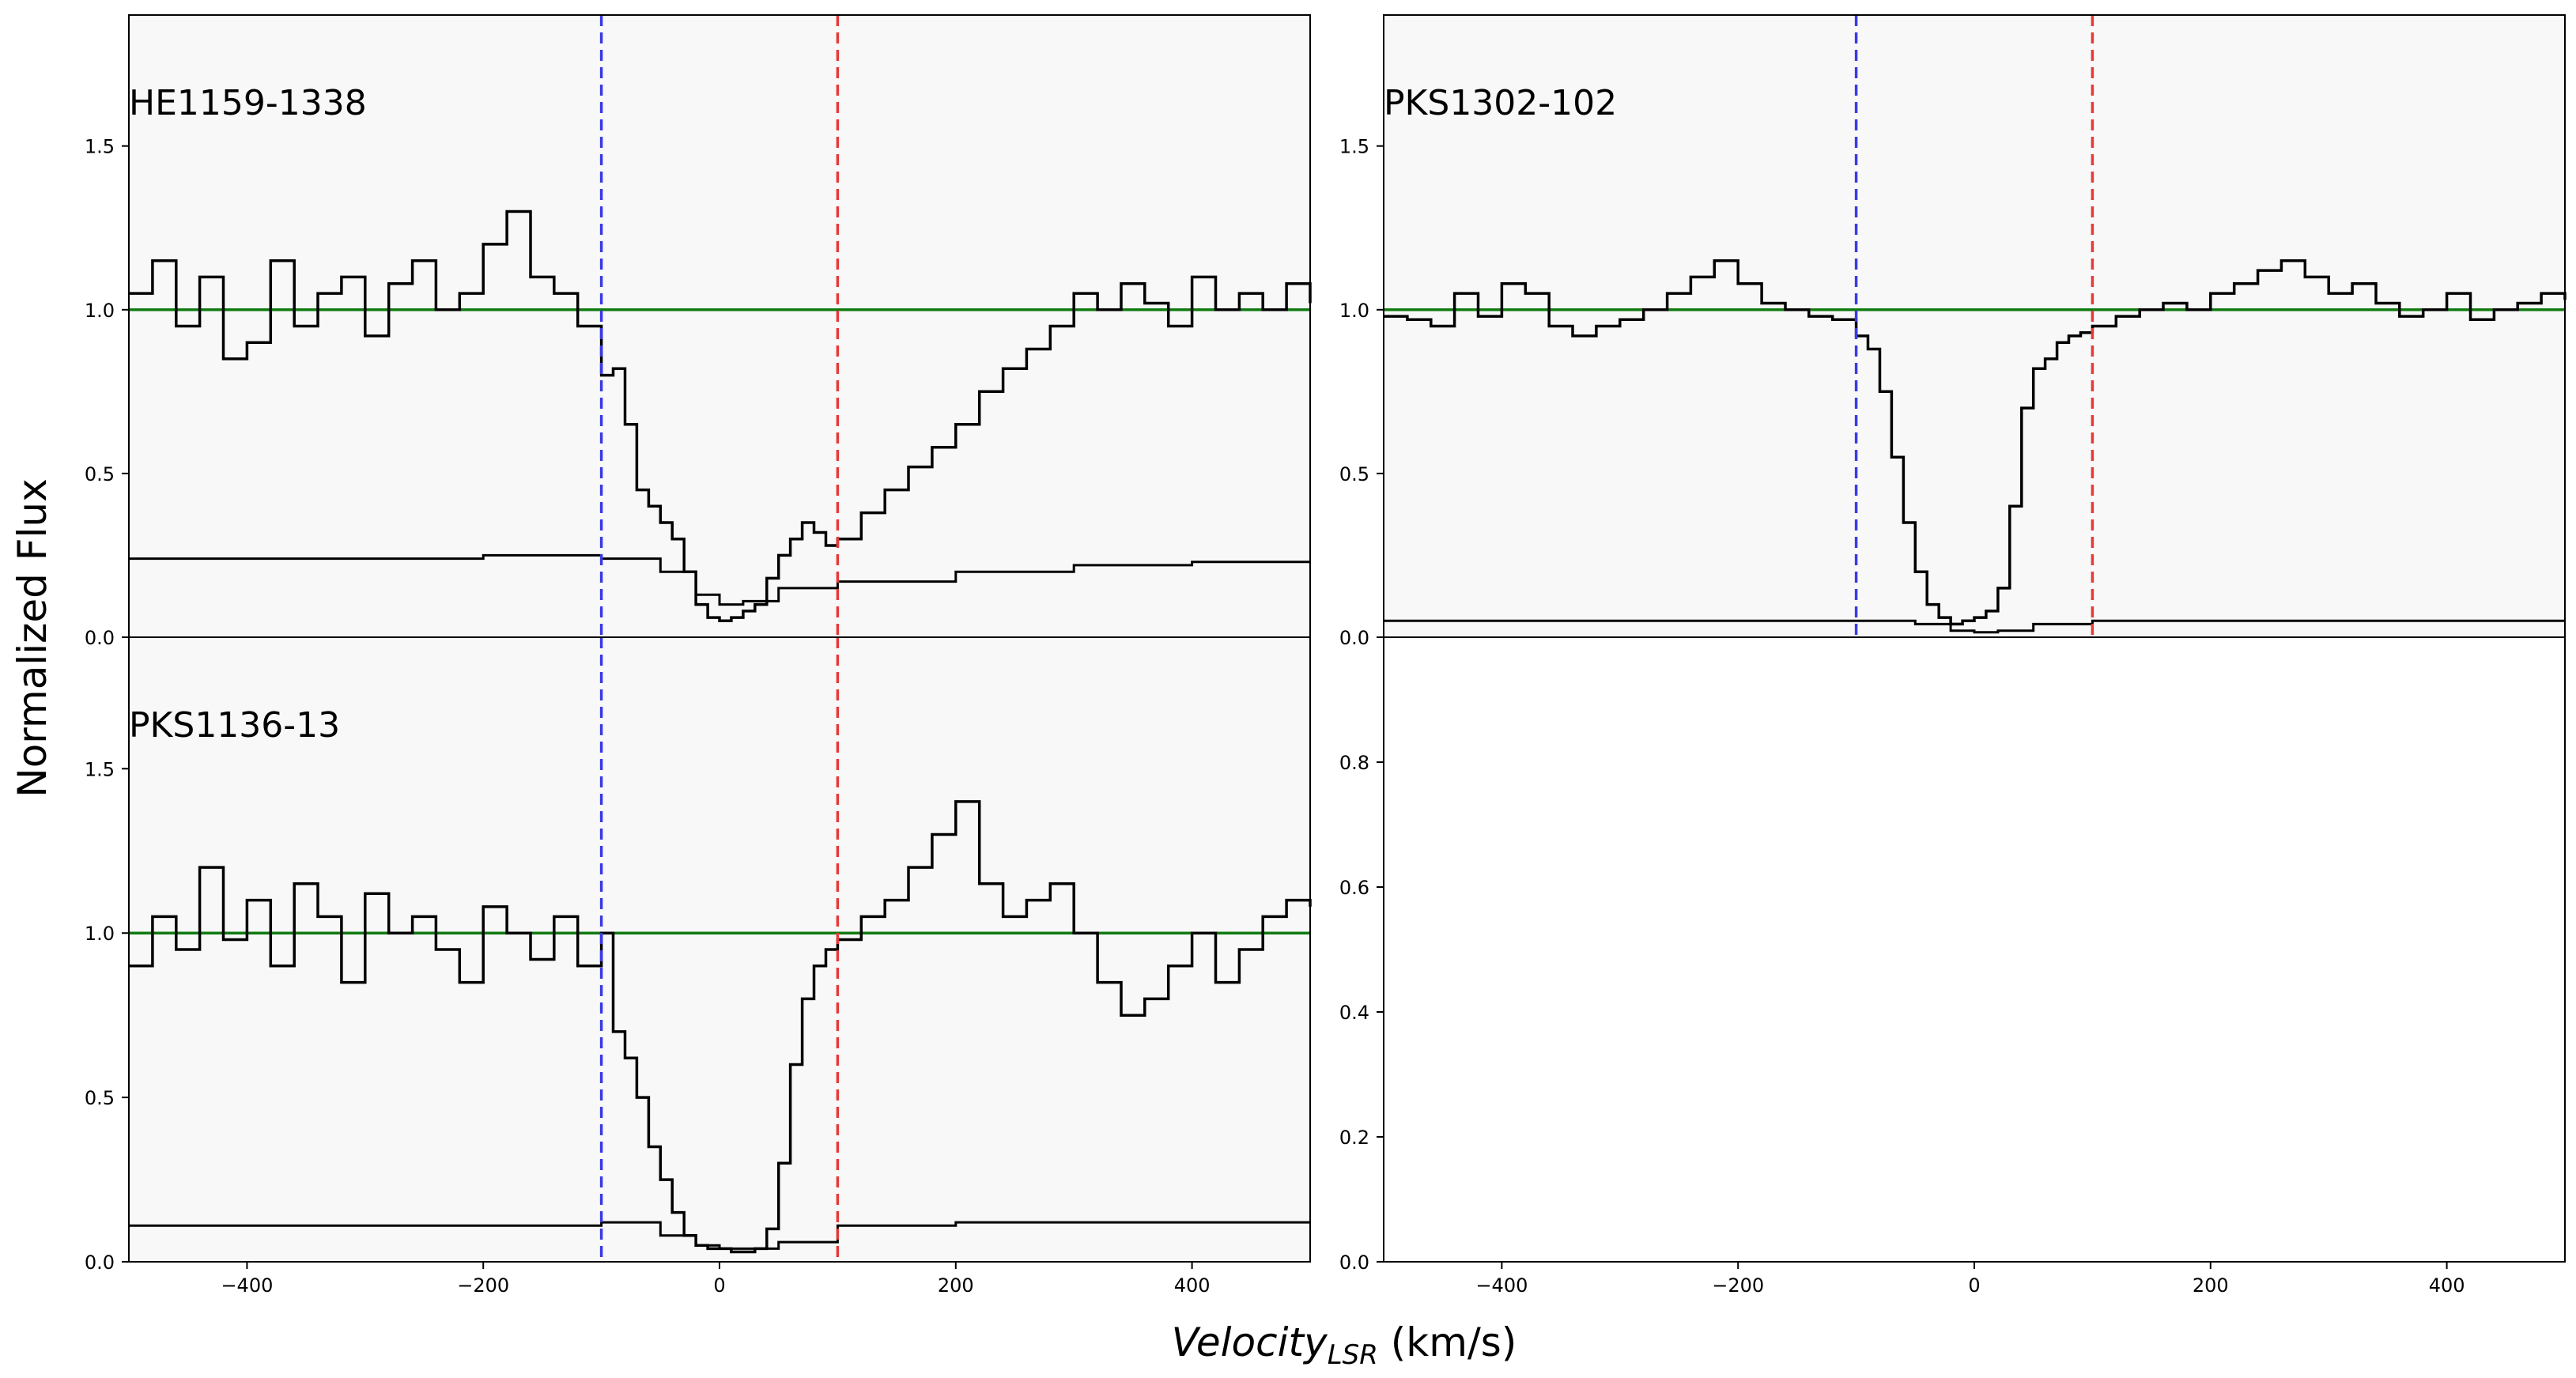  Describe the element at coordinates (1250, 1342) in the screenshot. I see `x-axis-title-main: Velocity` at that location.